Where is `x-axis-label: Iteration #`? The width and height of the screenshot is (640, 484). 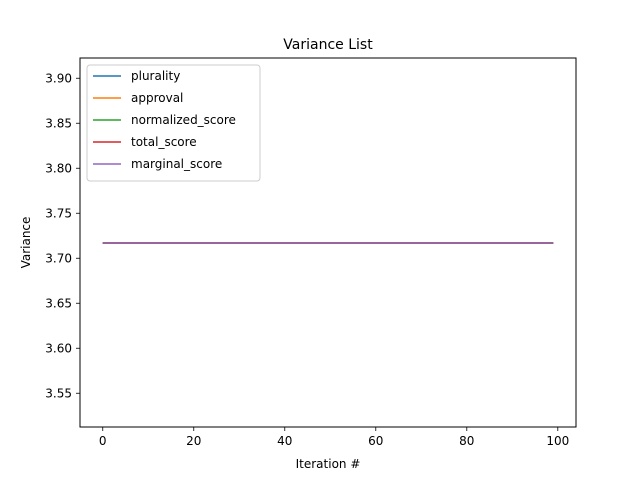 x-axis-label: Iteration # is located at coordinates (328, 464).